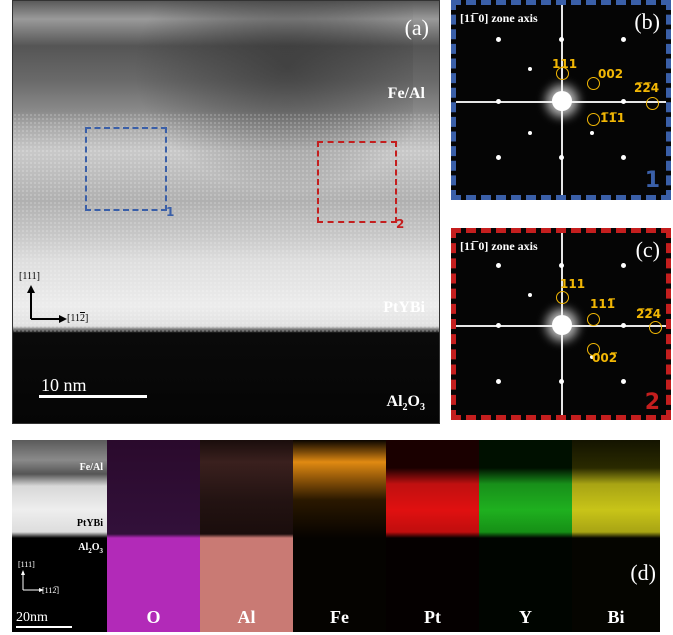 Image resolution: width=673 pixels, height=635 pixels. I want to click on layer-label-al2o3: Al2O3, so click(405, 403).